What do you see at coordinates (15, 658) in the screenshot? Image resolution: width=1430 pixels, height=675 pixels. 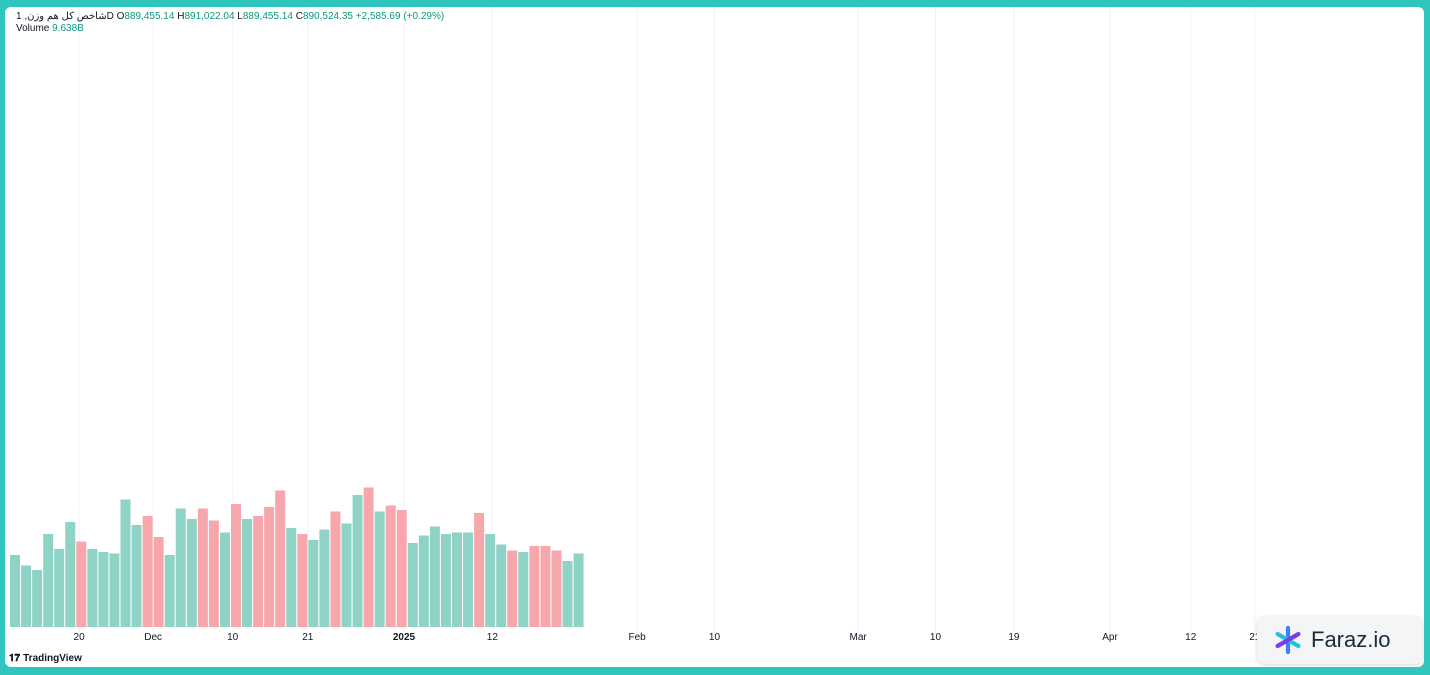 I see `tradingview-logo-icon: 𝟏𝟕` at bounding box center [15, 658].